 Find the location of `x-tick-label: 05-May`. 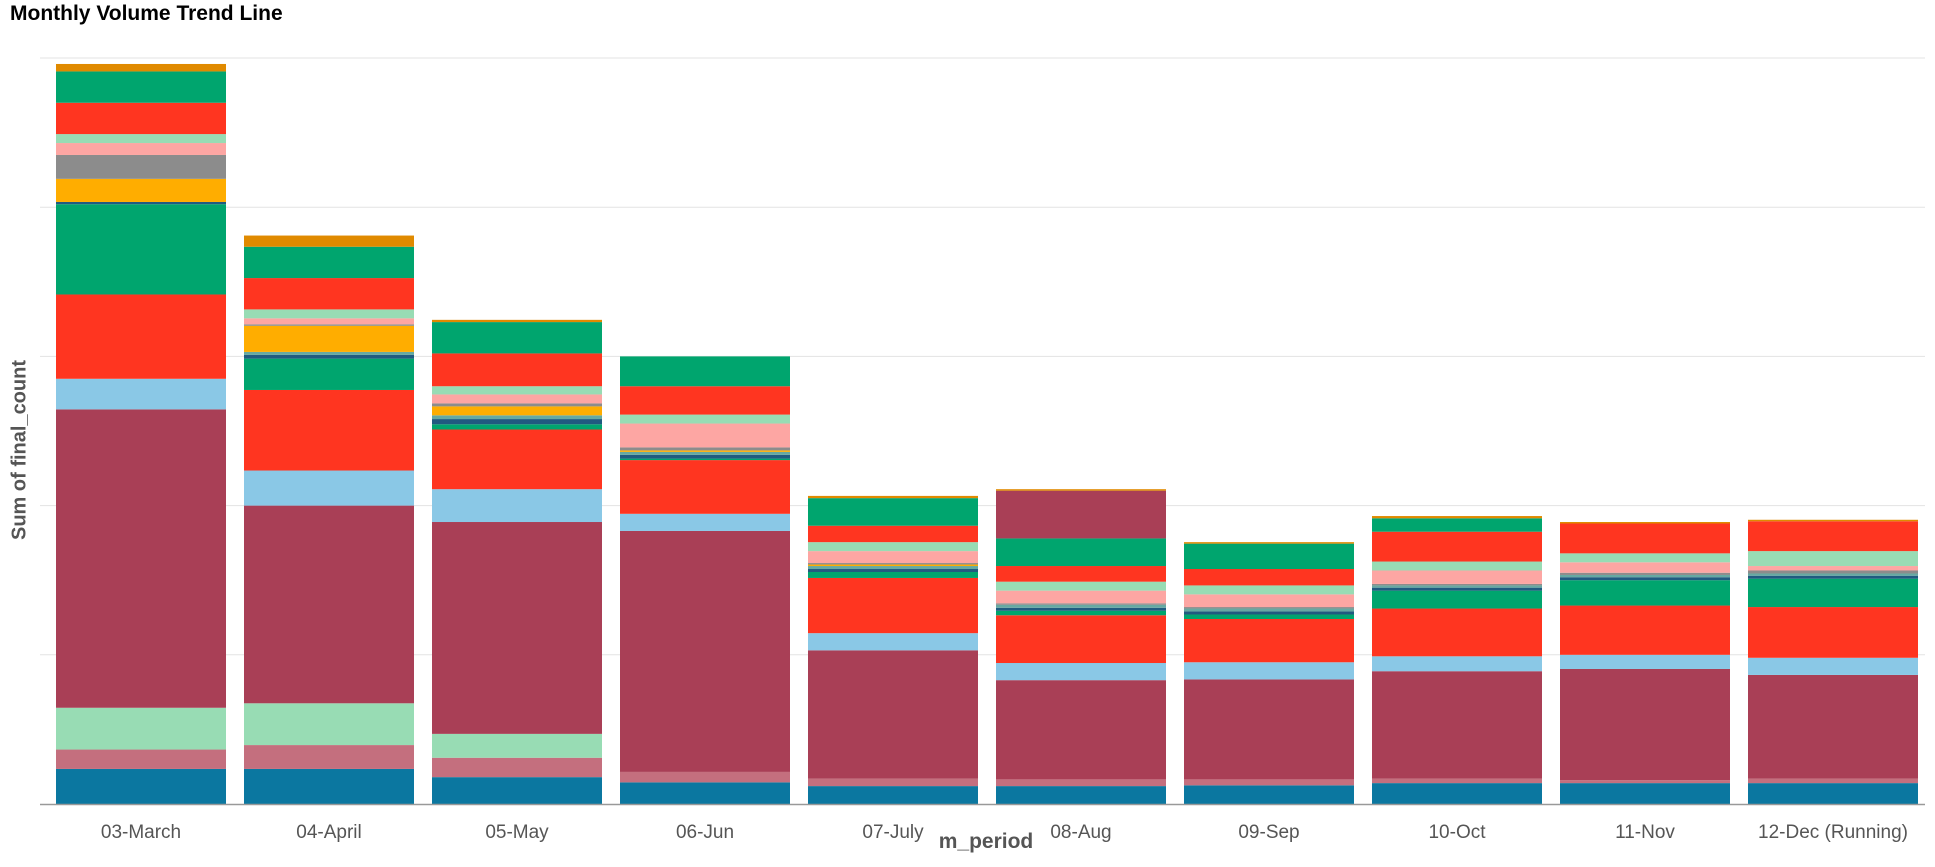

x-tick-label: 05-May is located at coordinates (517, 832).